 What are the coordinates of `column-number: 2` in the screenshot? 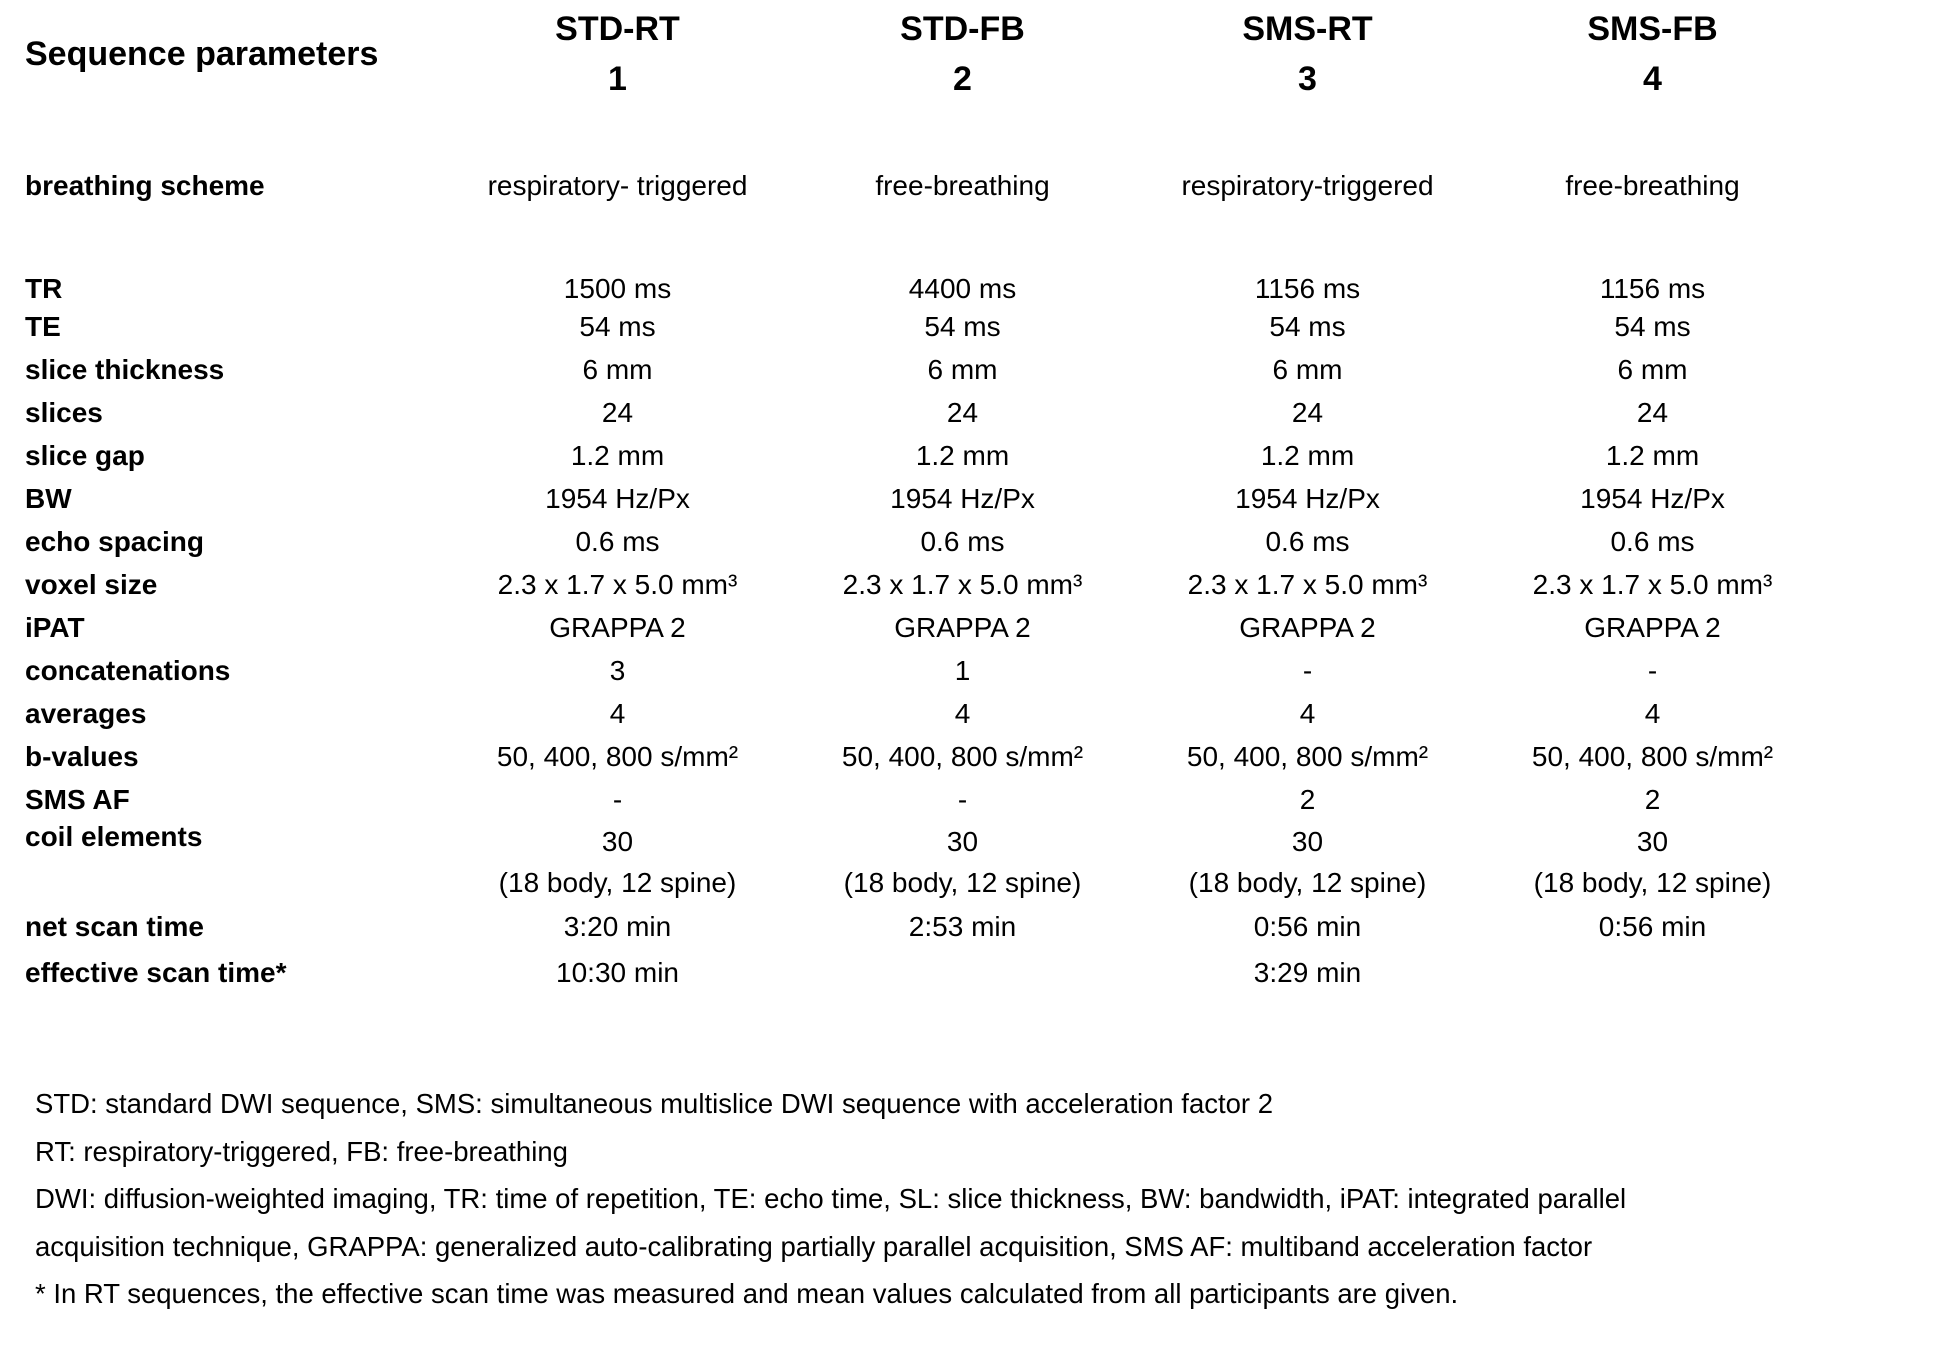 It's located at (962, 79).